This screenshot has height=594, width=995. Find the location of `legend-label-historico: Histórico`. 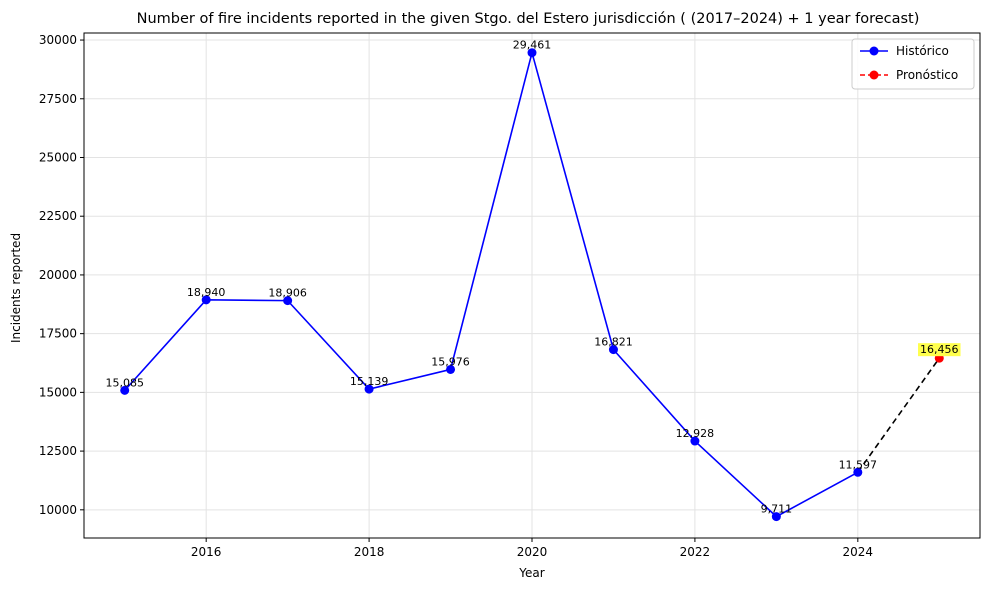

legend-label-historico: Histórico is located at coordinates (922, 51).